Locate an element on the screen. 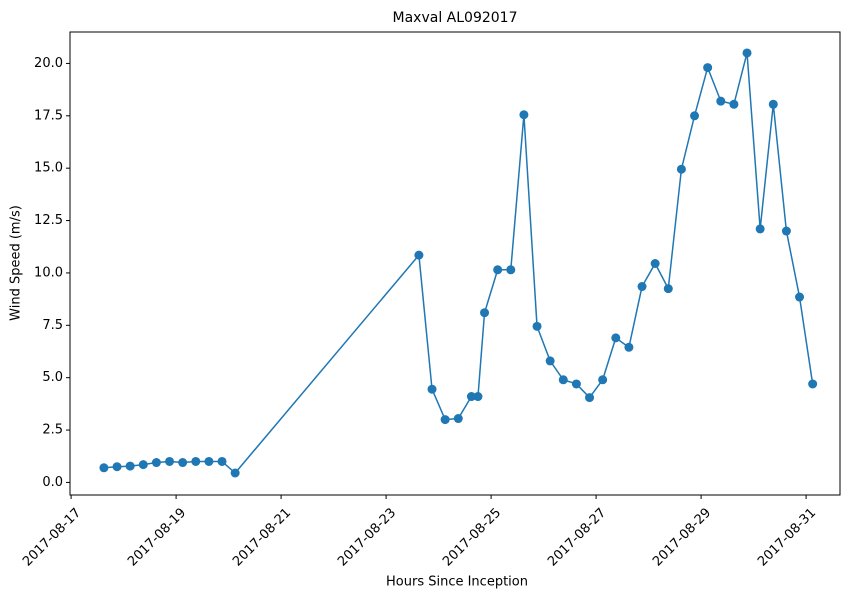 This screenshot has height=600, width=855. y-tick-label: 15.0 is located at coordinates (48, 168).